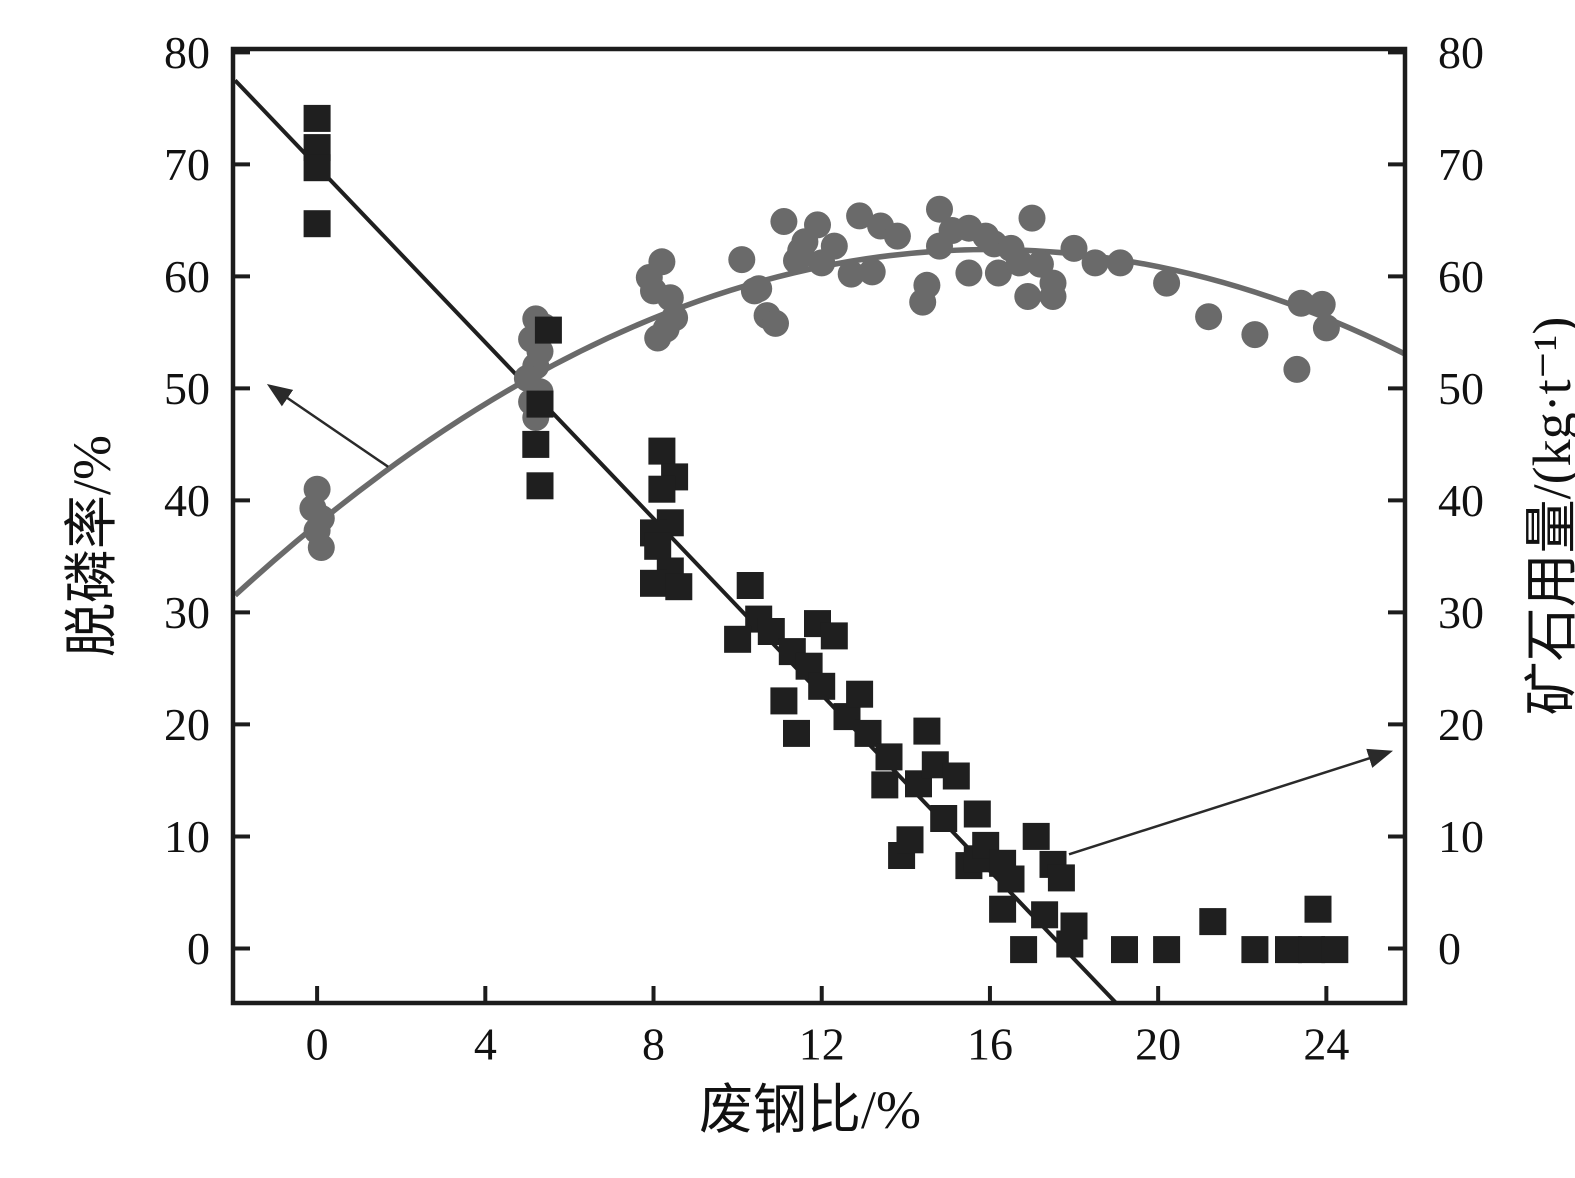 The height and width of the screenshot is (1178, 1575). What do you see at coordinates (810, 1110) in the screenshot?
I see `x-axis-title: 废钢比/%` at bounding box center [810, 1110].